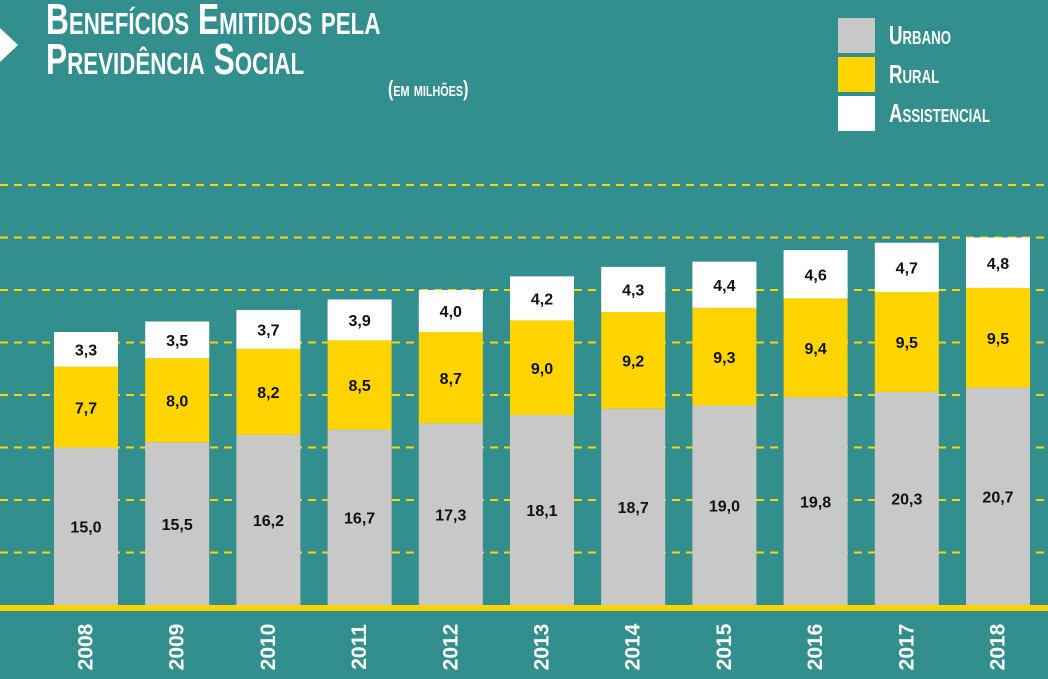 This screenshot has height=679, width=1048. I want to click on data-label: 15,5, so click(177, 525).